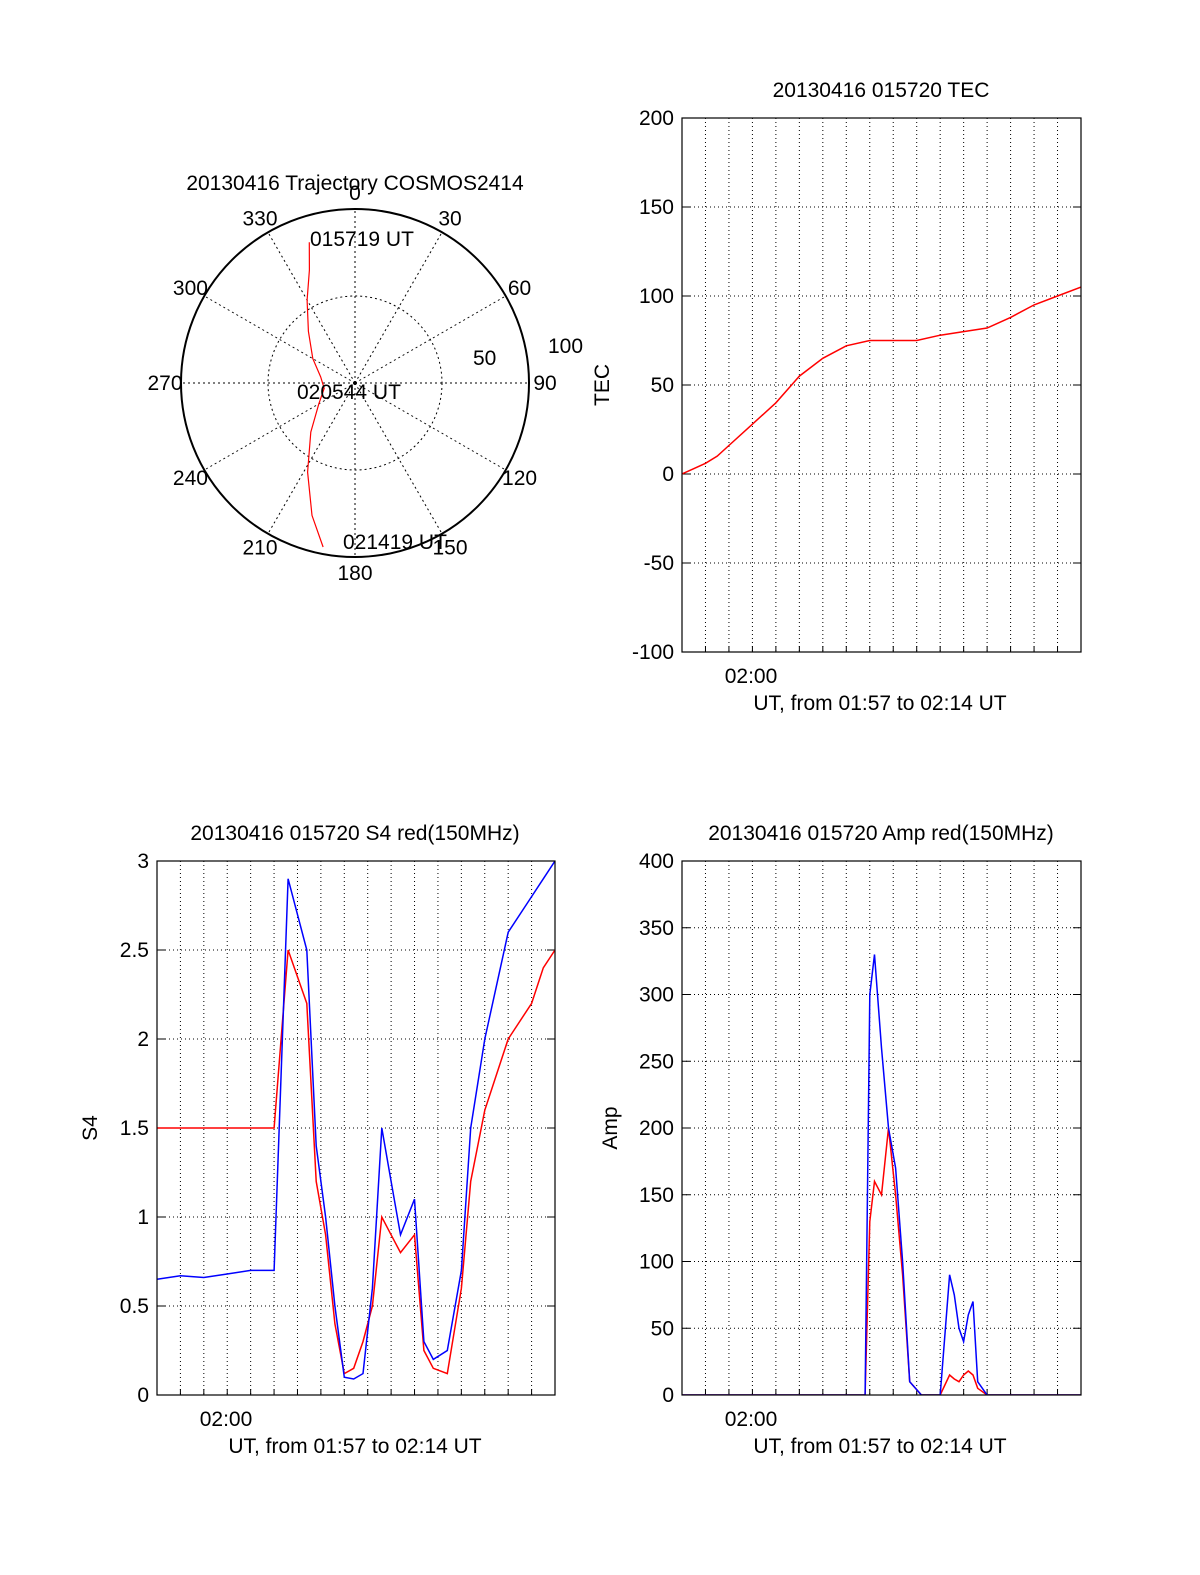 The width and height of the screenshot is (1200, 1575). What do you see at coordinates (656, 1061) in the screenshot?
I see `amp-ytick-label: 250` at bounding box center [656, 1061].